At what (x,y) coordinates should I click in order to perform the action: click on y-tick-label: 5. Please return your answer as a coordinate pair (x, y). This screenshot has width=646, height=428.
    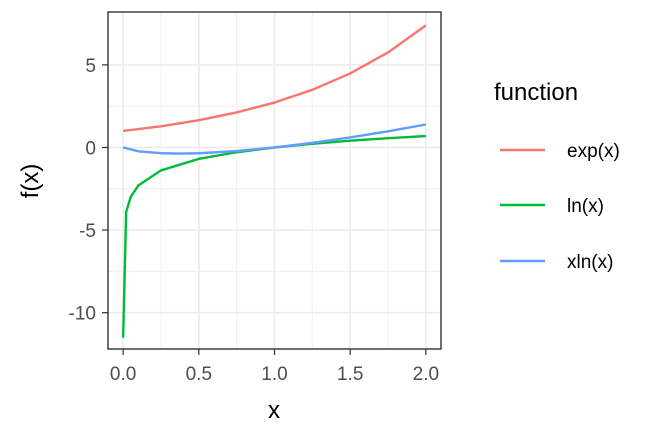
    Looking at the image, I should click on (90, 66).